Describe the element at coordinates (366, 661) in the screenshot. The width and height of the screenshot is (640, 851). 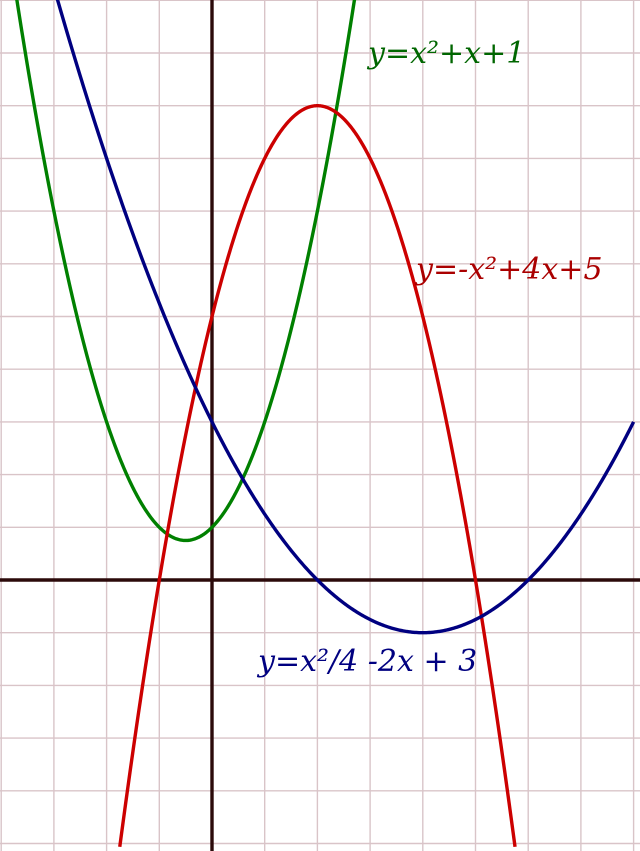
I see `series-label-blue: y=x²/4 -2x + 3` at that location.